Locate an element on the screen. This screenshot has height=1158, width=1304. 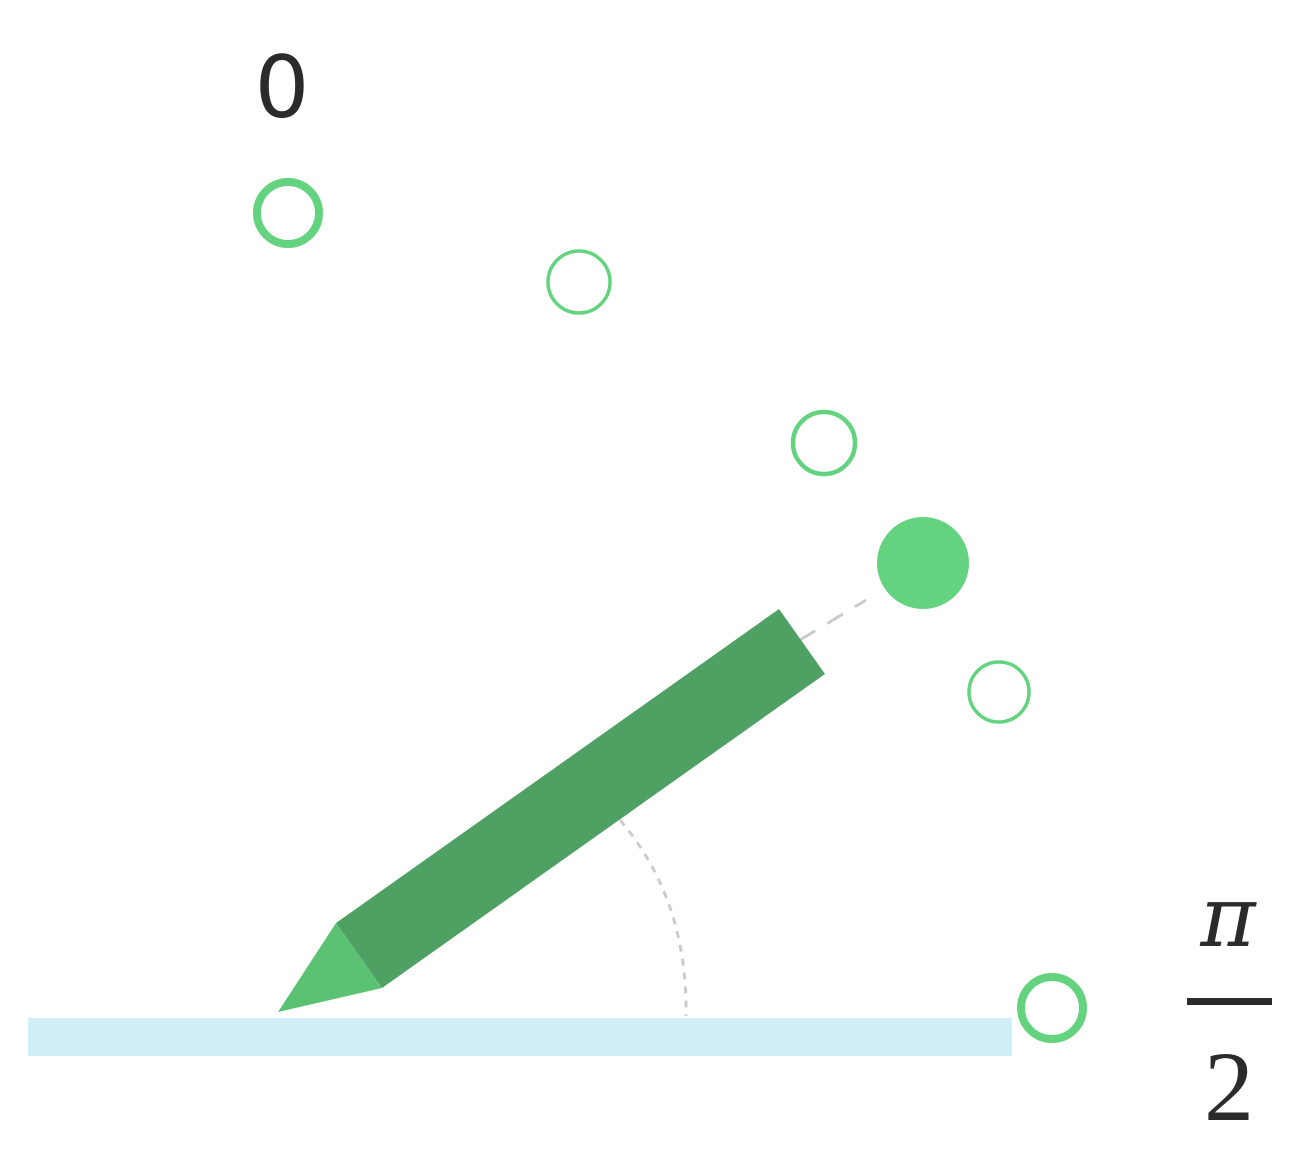
label-pi: π is located at coordinates (1228, 917).